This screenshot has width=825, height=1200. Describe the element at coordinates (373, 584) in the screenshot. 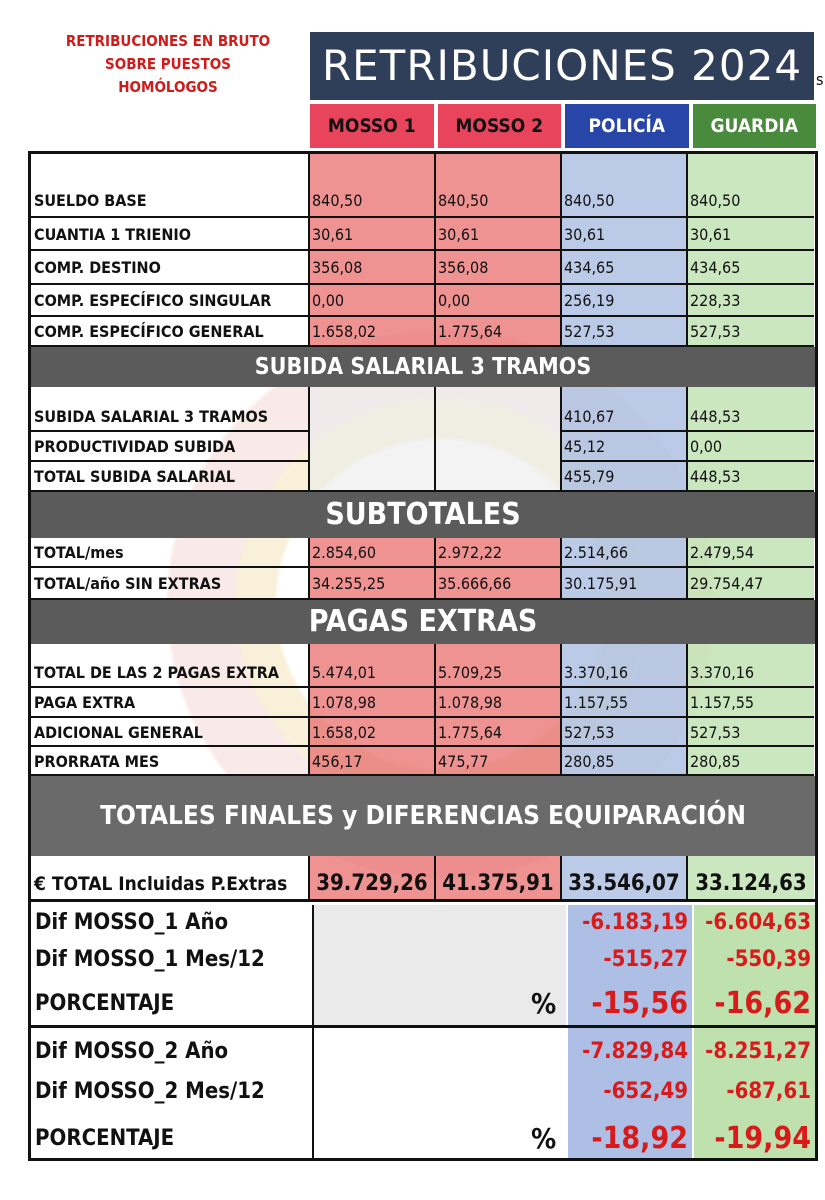

I see `cell-mosso-1: 34.255,25` at that location.